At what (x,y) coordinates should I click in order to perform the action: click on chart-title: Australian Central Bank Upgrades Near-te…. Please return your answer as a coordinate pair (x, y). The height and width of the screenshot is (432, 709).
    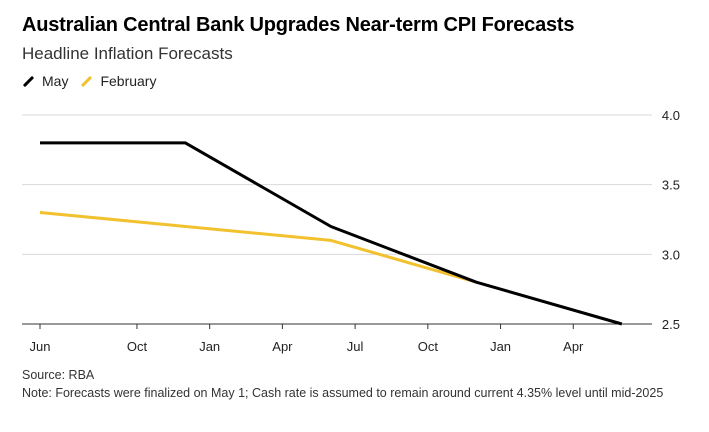
    Looking at the image, I should click on (298, 25).